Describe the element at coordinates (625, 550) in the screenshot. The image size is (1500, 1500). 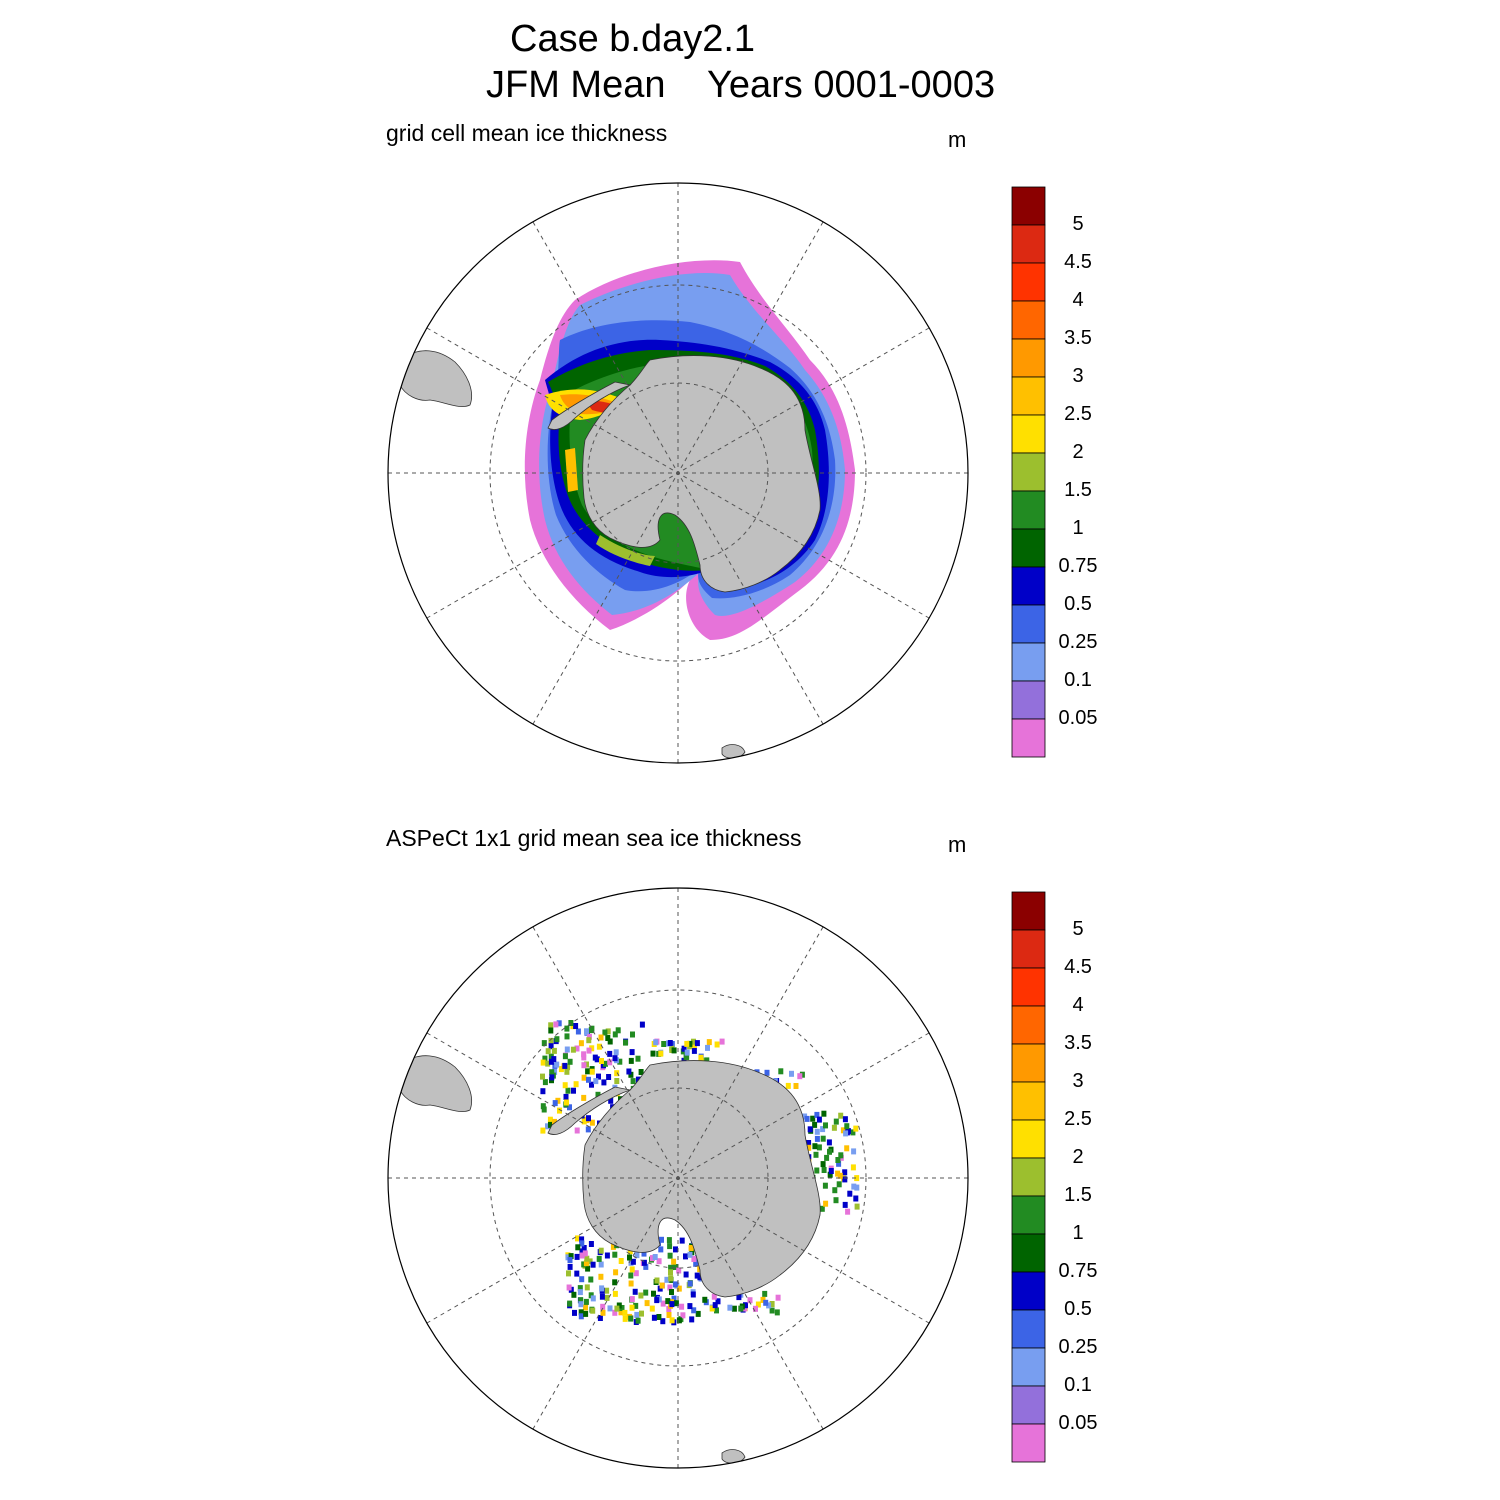
I see `ice-layer-2-south` at that location.